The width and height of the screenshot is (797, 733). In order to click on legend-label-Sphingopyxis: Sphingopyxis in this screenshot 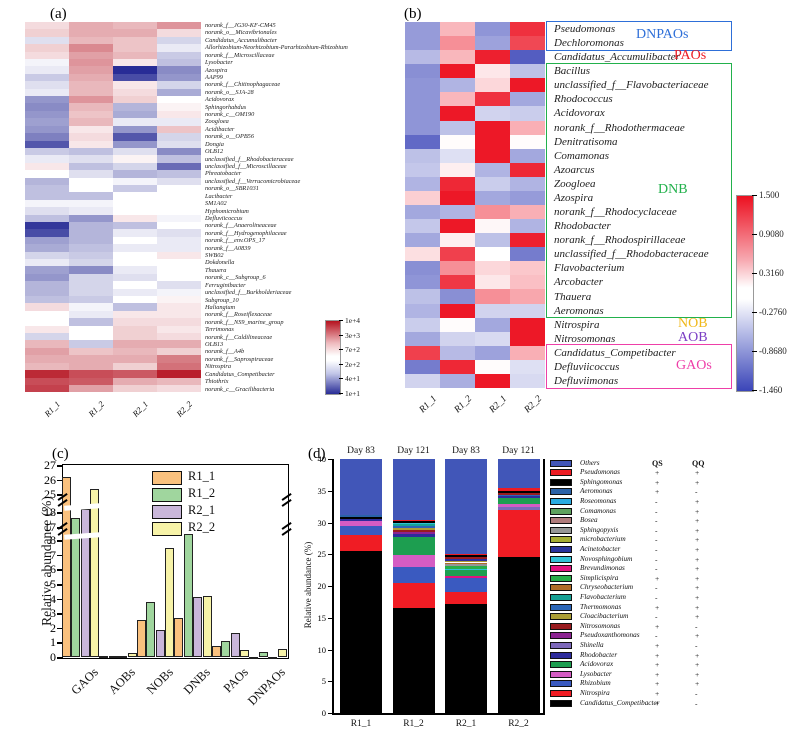, I will do `click(599, 529)`.